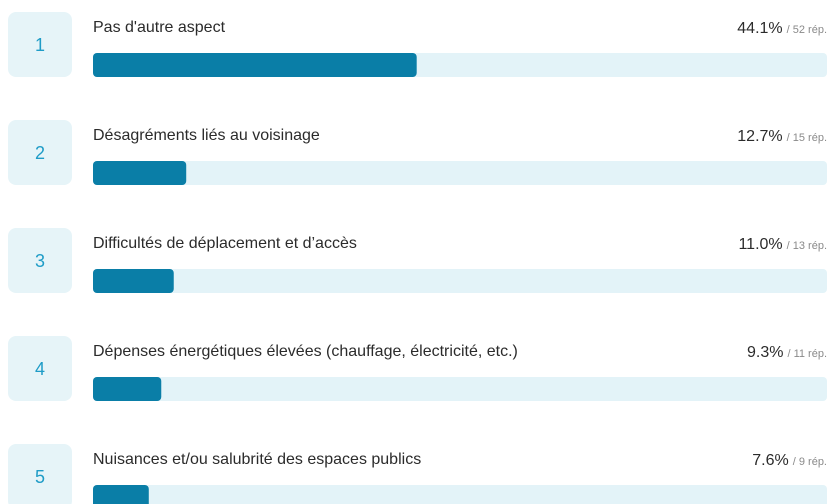  What do you see at coordinates (810, 462) in the screenshot?
I see `count-label: / 9 rép.` at bounding box center [810, 462].